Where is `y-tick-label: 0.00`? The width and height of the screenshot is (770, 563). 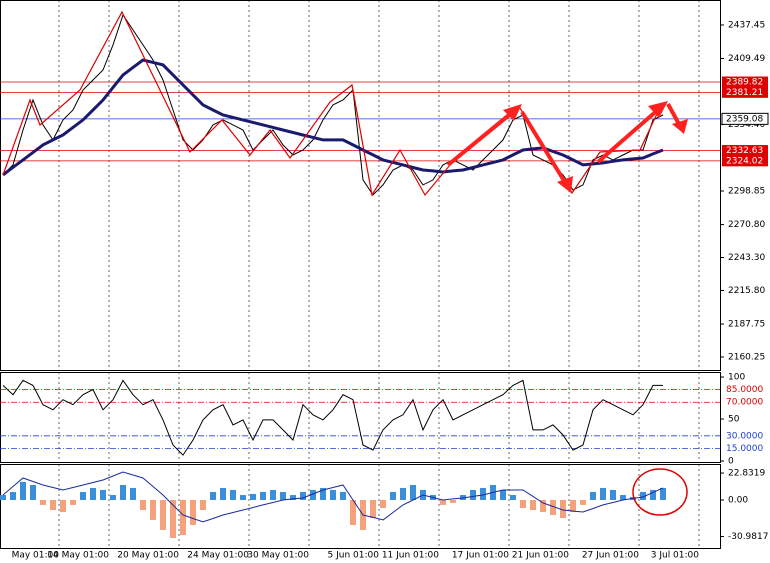
y-tick-label: 0.00 is located at coordinates (738, 500).